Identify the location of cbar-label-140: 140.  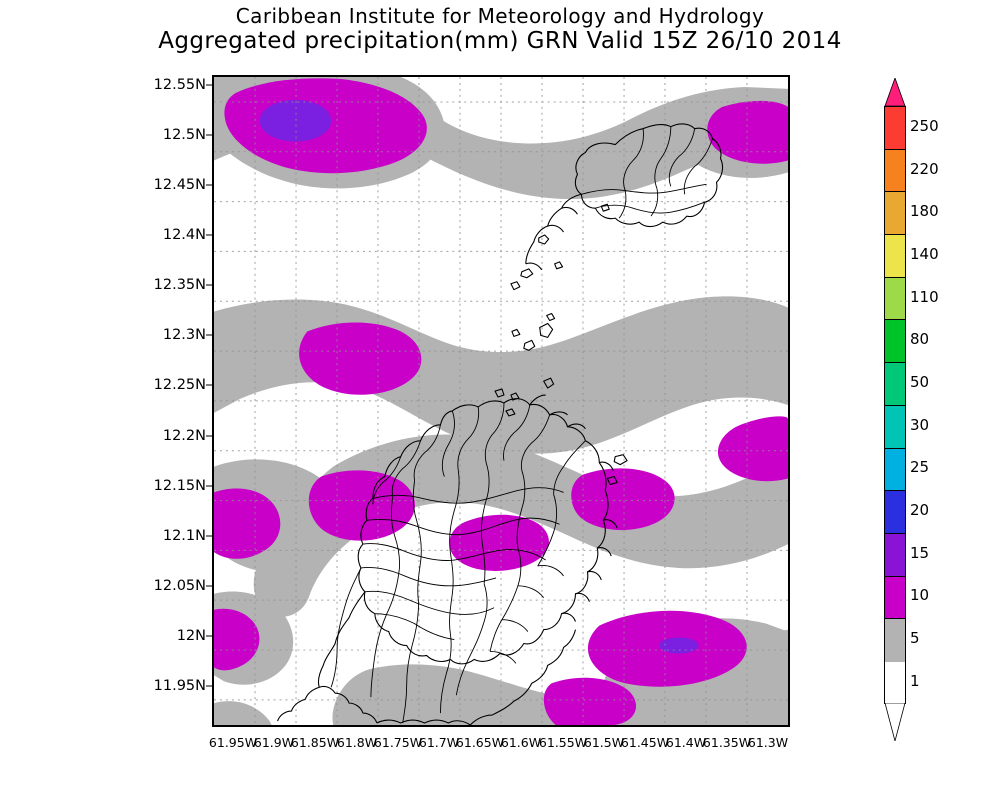
(924, 254).